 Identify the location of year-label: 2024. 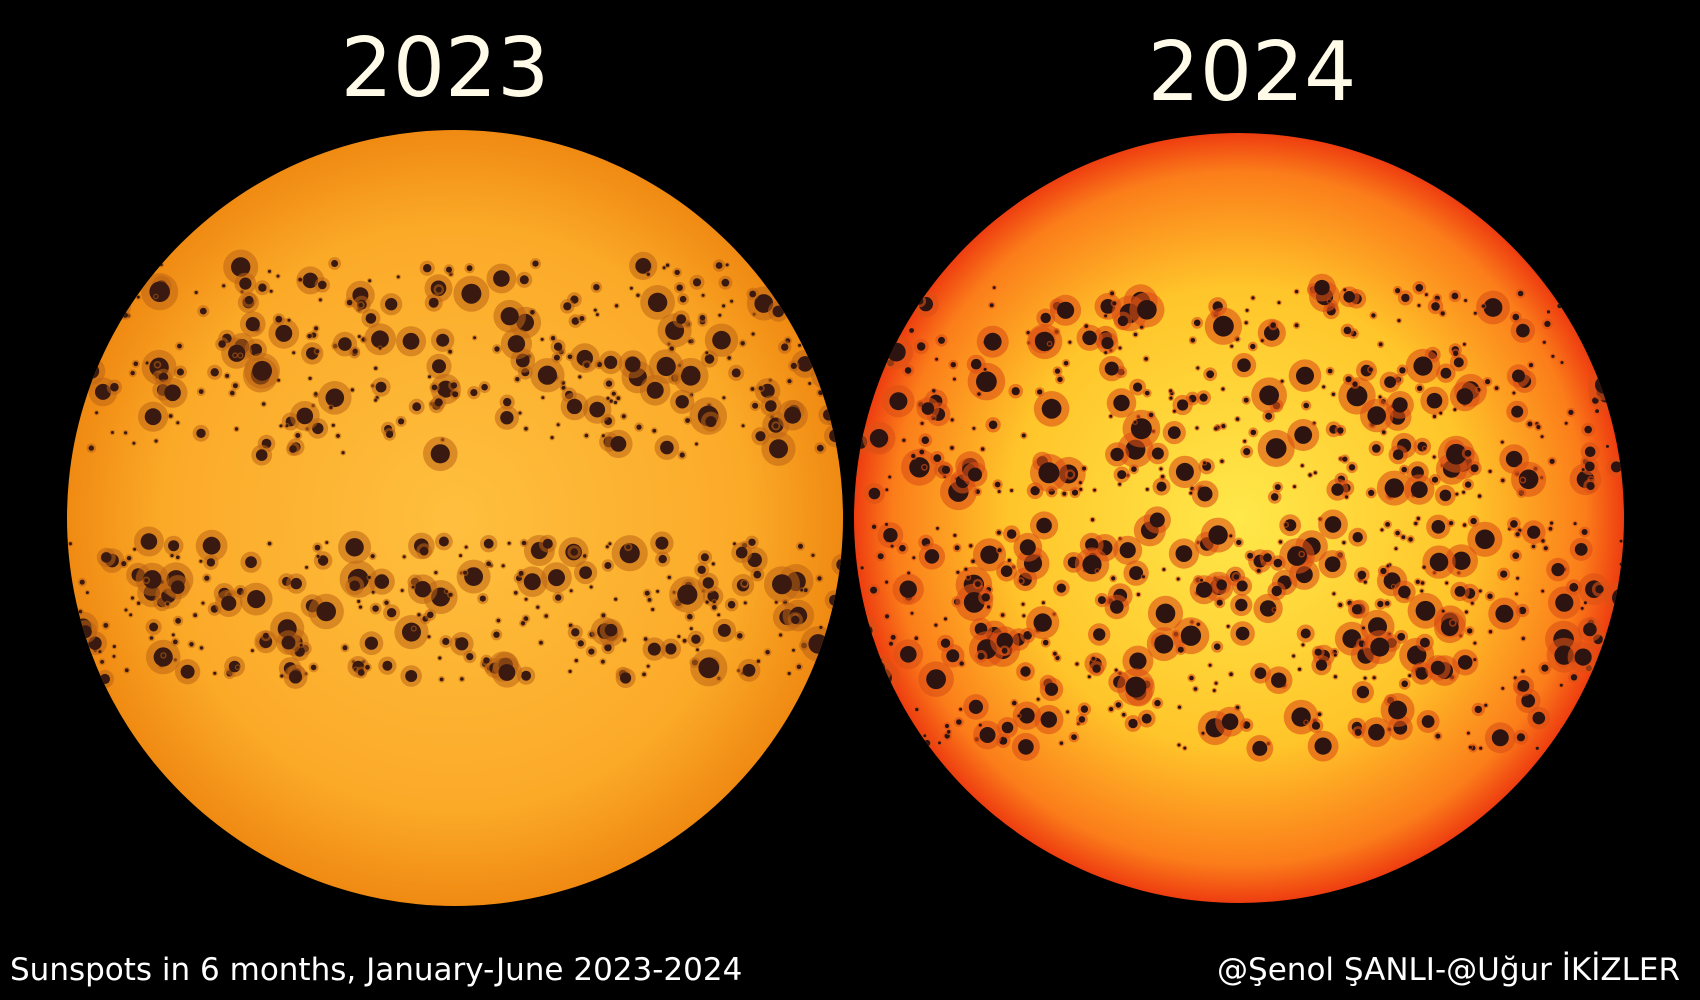
(1252, 72).